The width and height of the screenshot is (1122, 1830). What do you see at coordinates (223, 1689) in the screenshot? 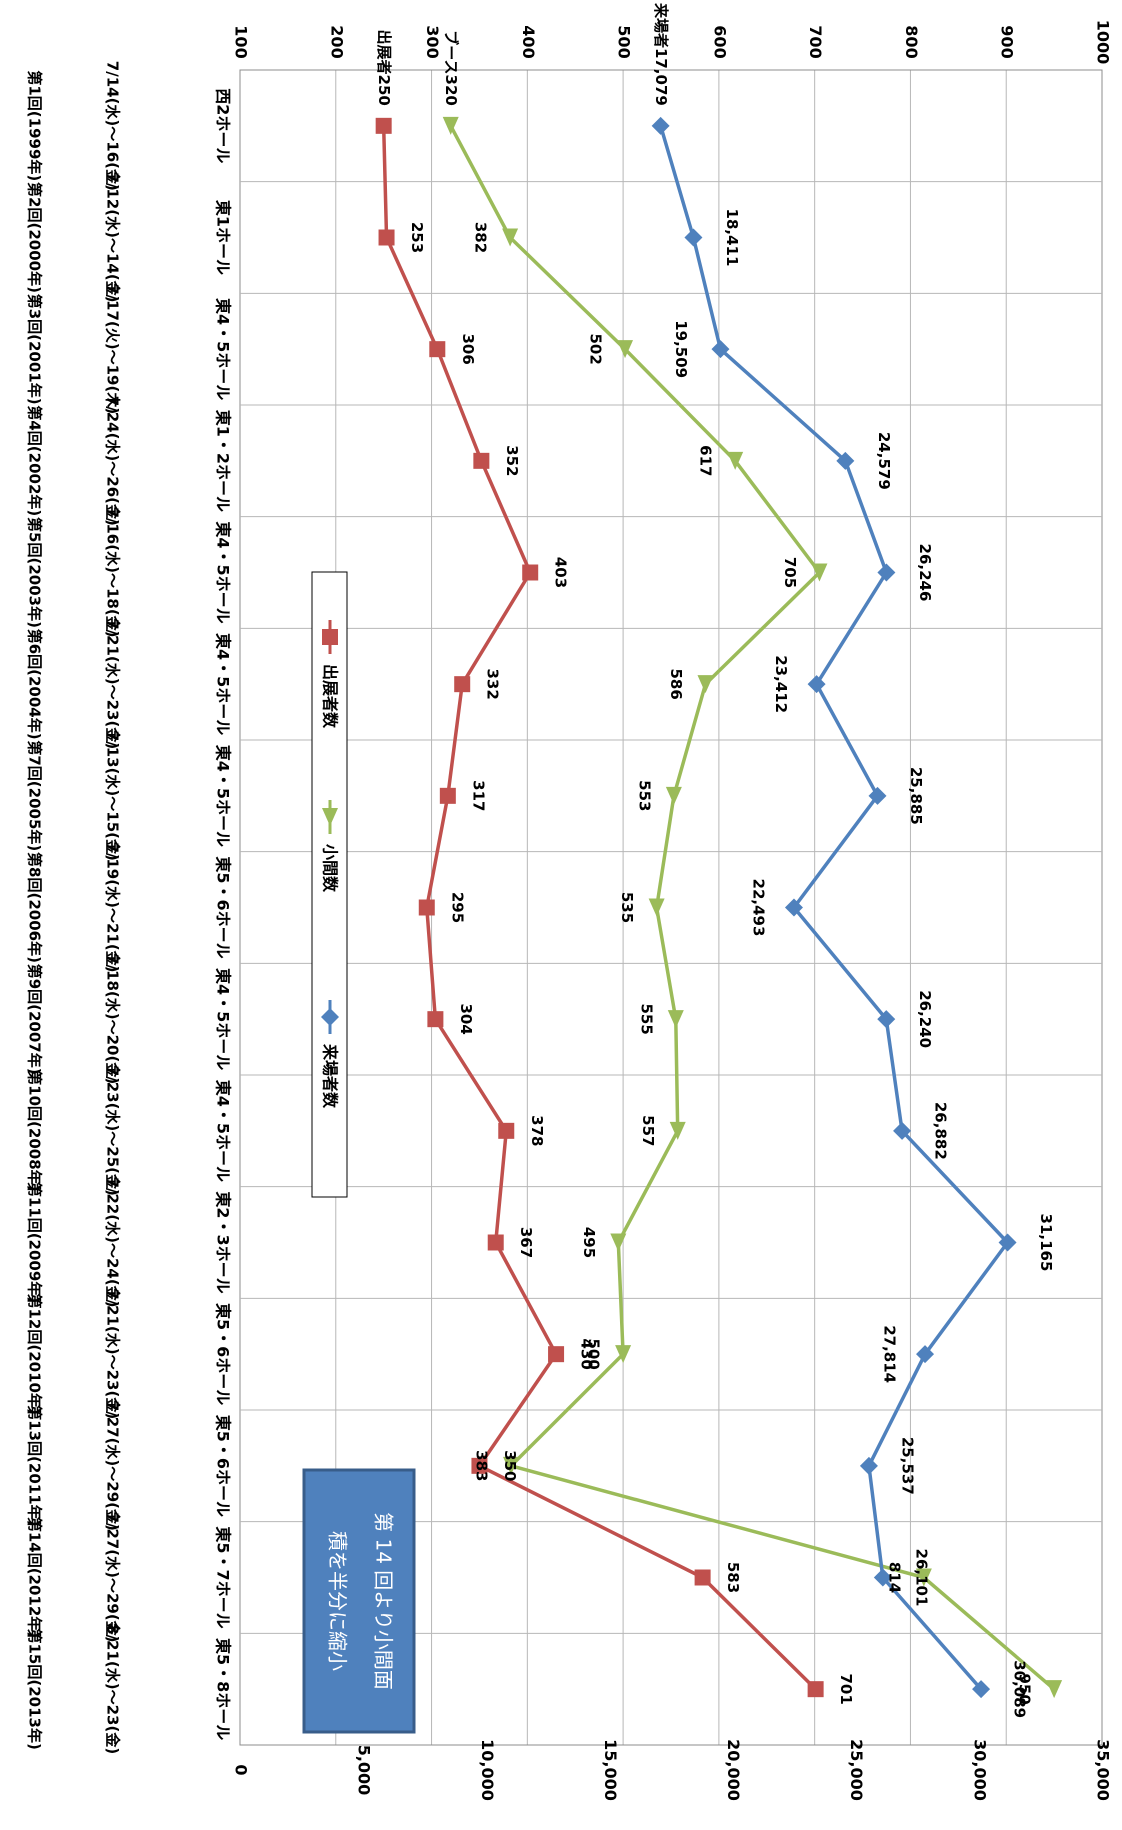
I see `category-hall-label: 東5・8ホール` at bounding box center [223, 1689].